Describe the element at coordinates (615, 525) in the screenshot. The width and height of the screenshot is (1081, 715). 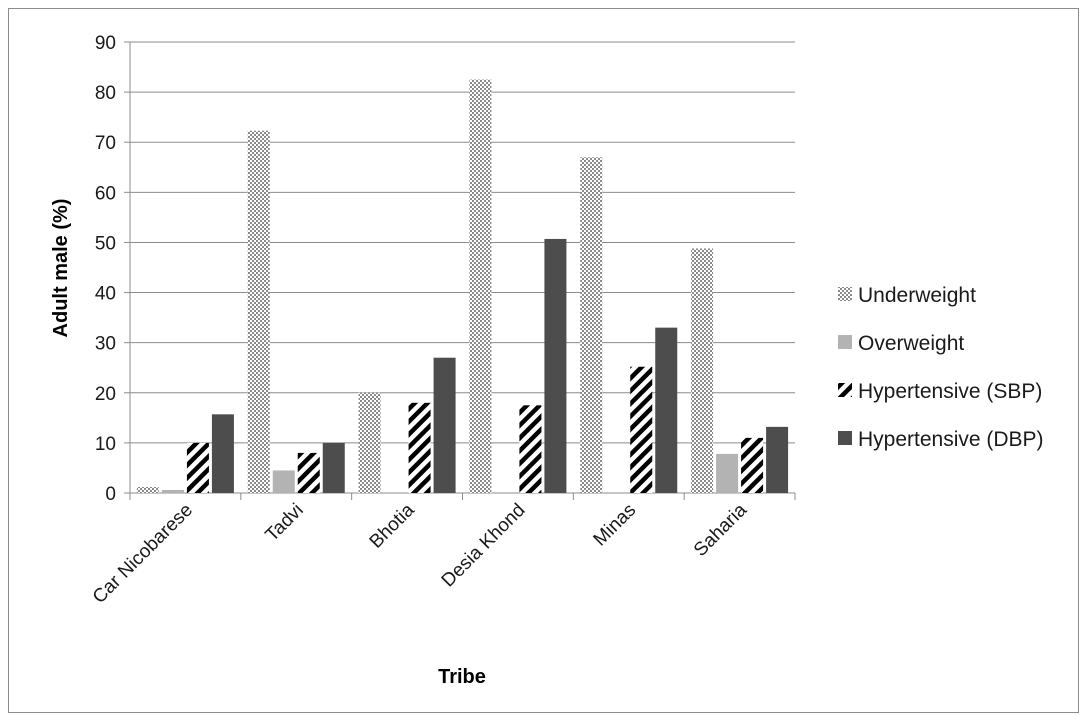
I see `x-tick-label: Minas` at that location.